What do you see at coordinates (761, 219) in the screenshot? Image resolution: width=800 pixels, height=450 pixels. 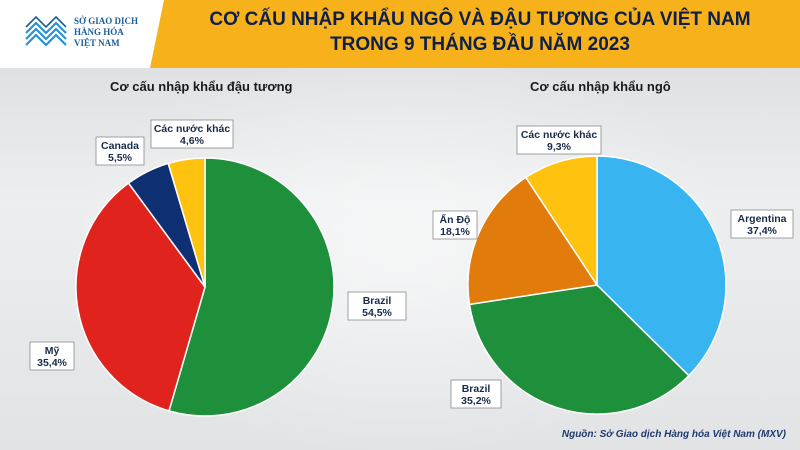 I see `corn-slice-name-0: Argentina` at bounding box center [761, 219].